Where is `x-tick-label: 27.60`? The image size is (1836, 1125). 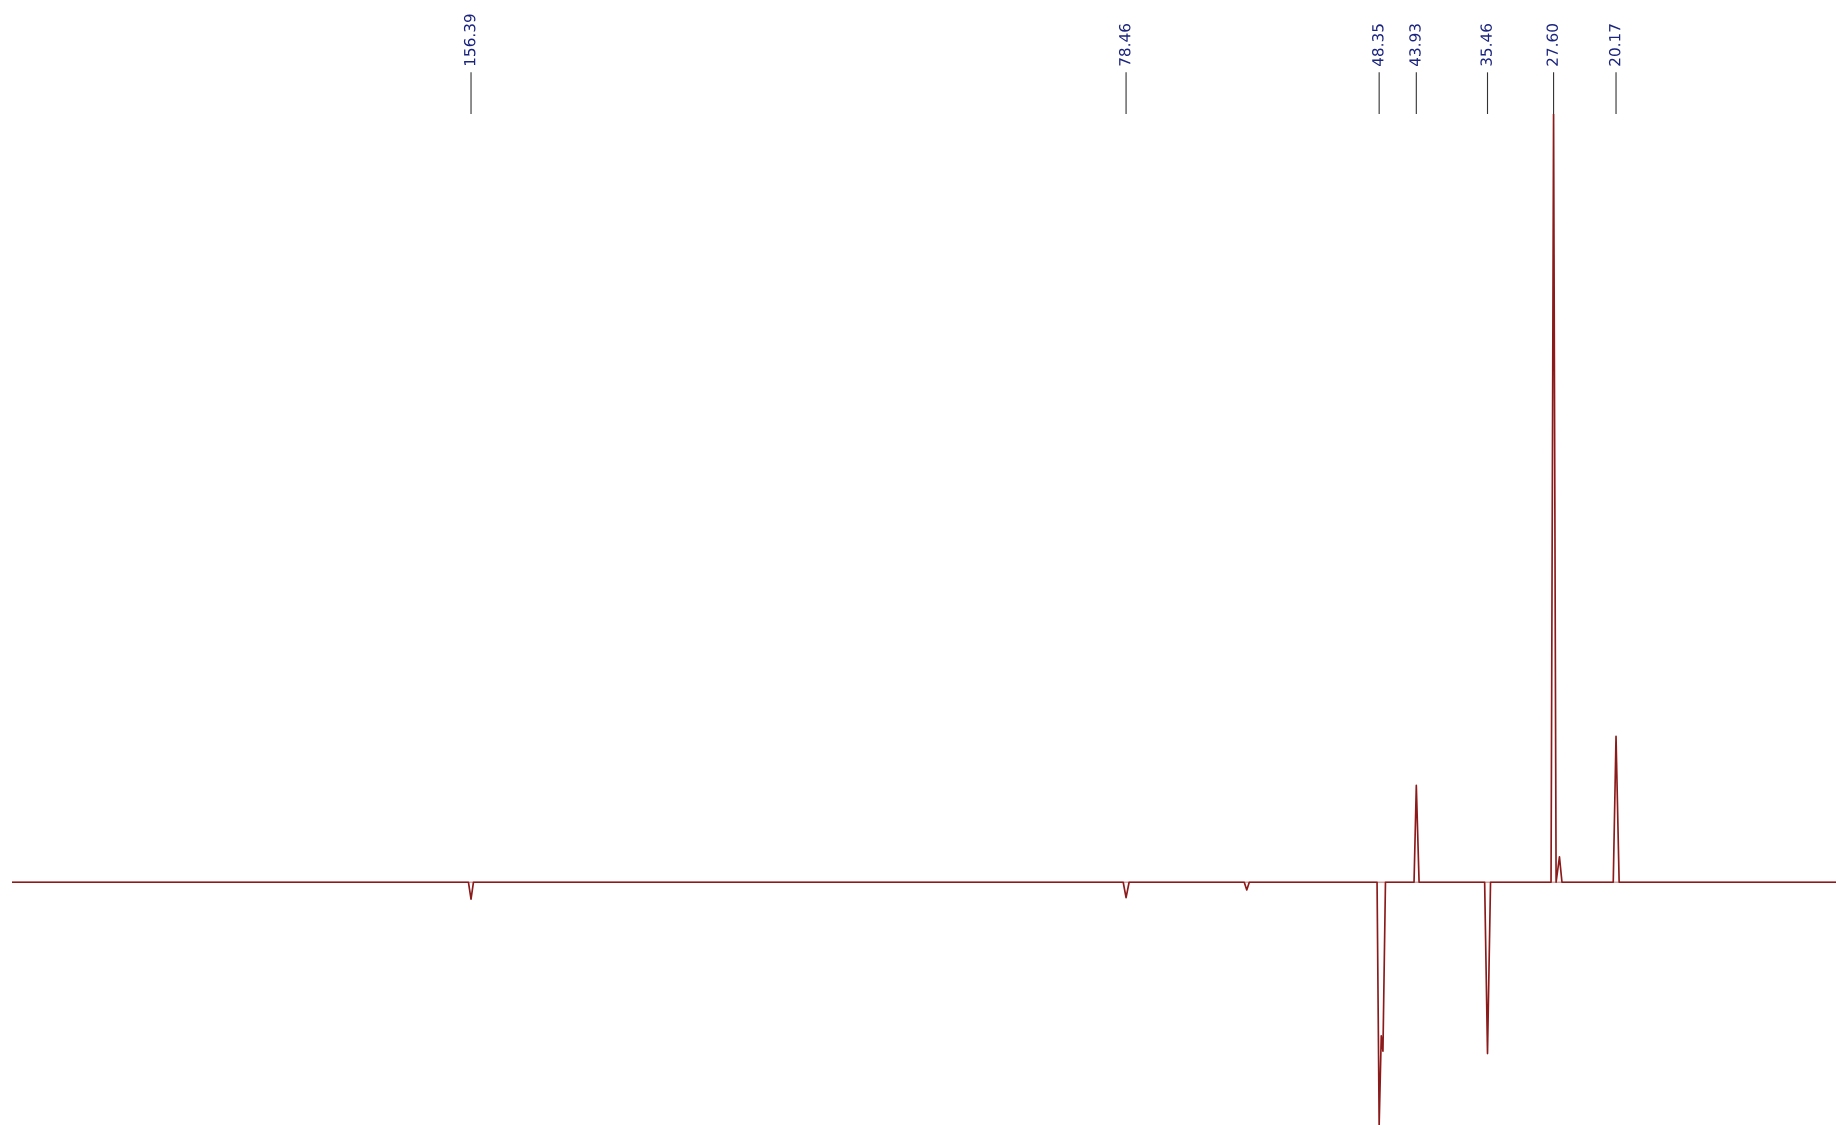 x-tick-label: 27.60 is located at coordinates (1552, 45).